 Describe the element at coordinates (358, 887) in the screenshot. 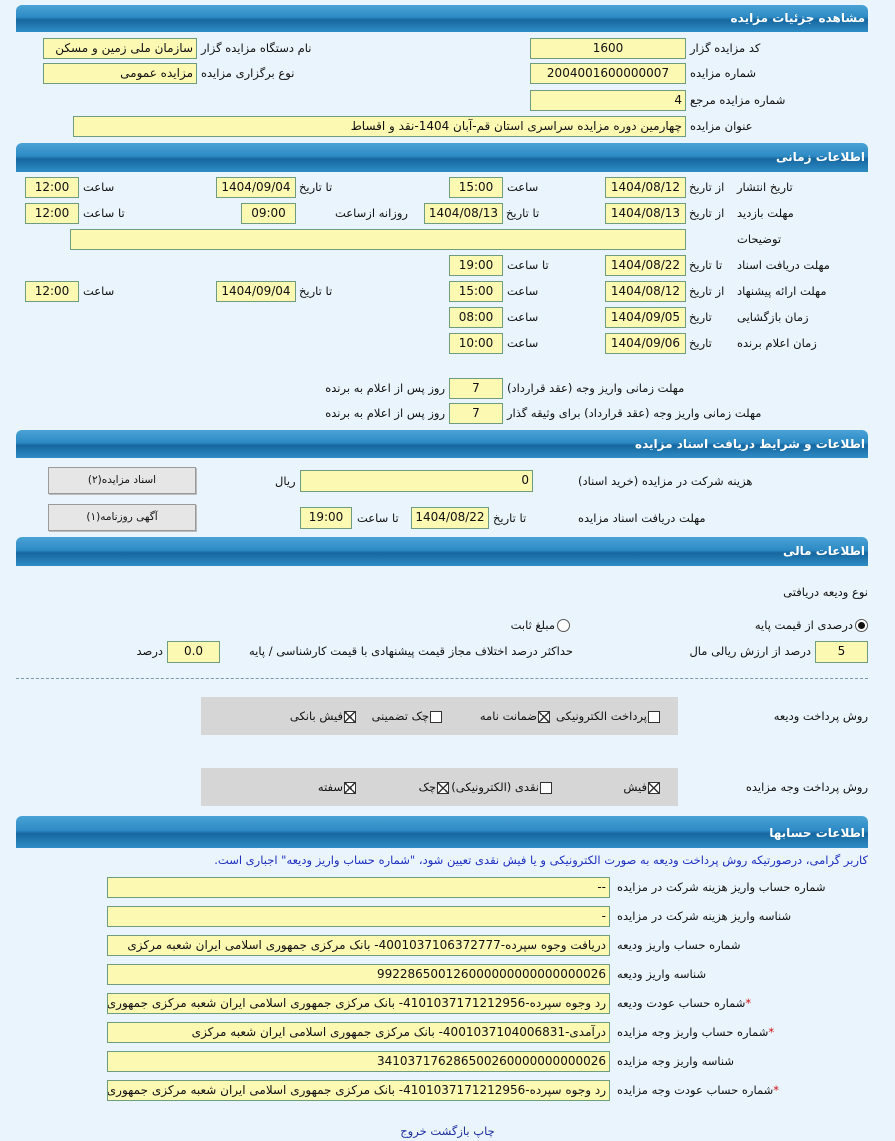

I see `account-field: --` at that location.